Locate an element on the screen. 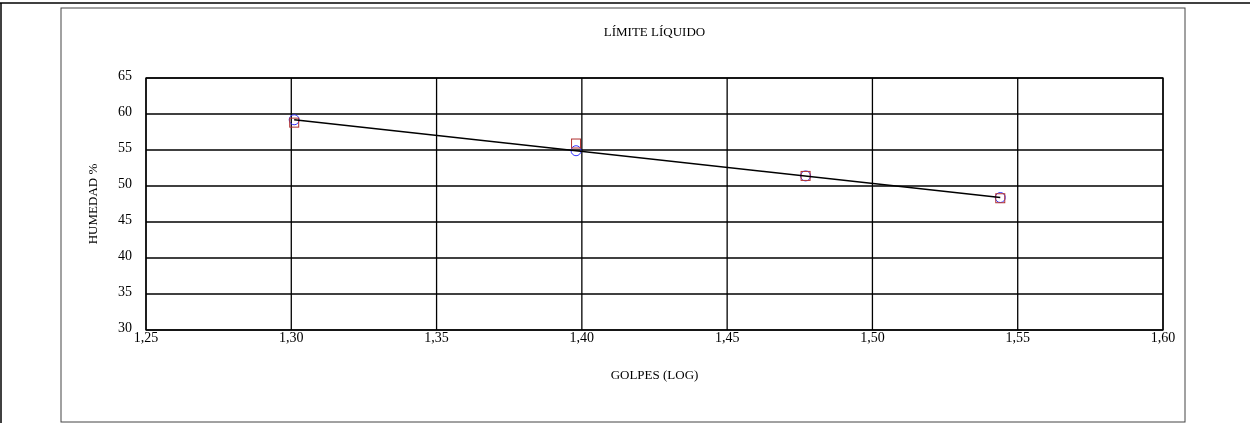 This screenshot has width=1250, height=423. x-tick-label: 1,55 is located at coordinates (1017, 337).